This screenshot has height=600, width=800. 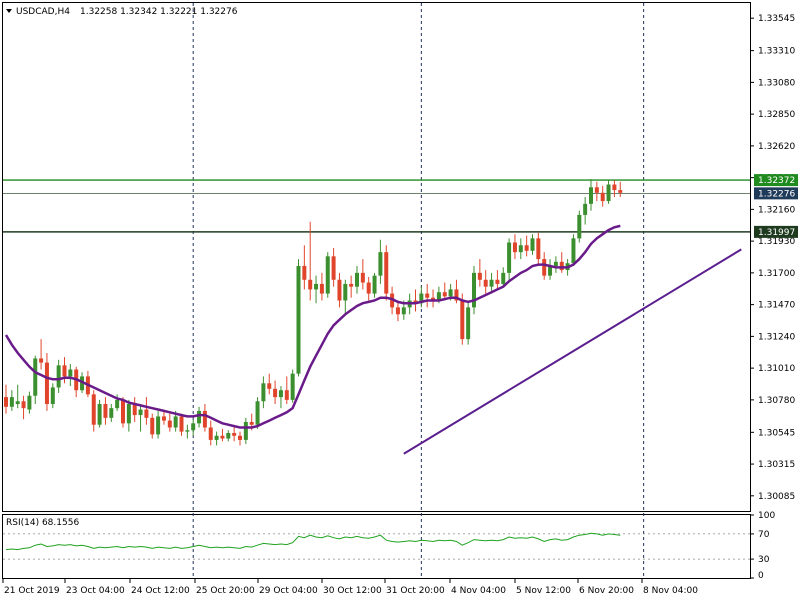 What do you see at coordinates (543, 591) in the screenshot?
I see `time-tick-label: 5 Nov 12:00` at bounding box center [543, 591].